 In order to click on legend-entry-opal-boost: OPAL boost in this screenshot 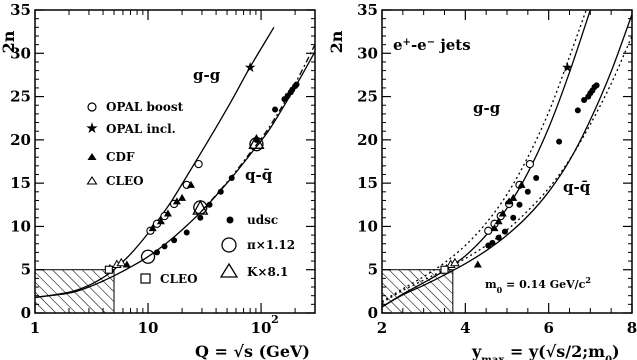, I will do `click(135, 107)`.